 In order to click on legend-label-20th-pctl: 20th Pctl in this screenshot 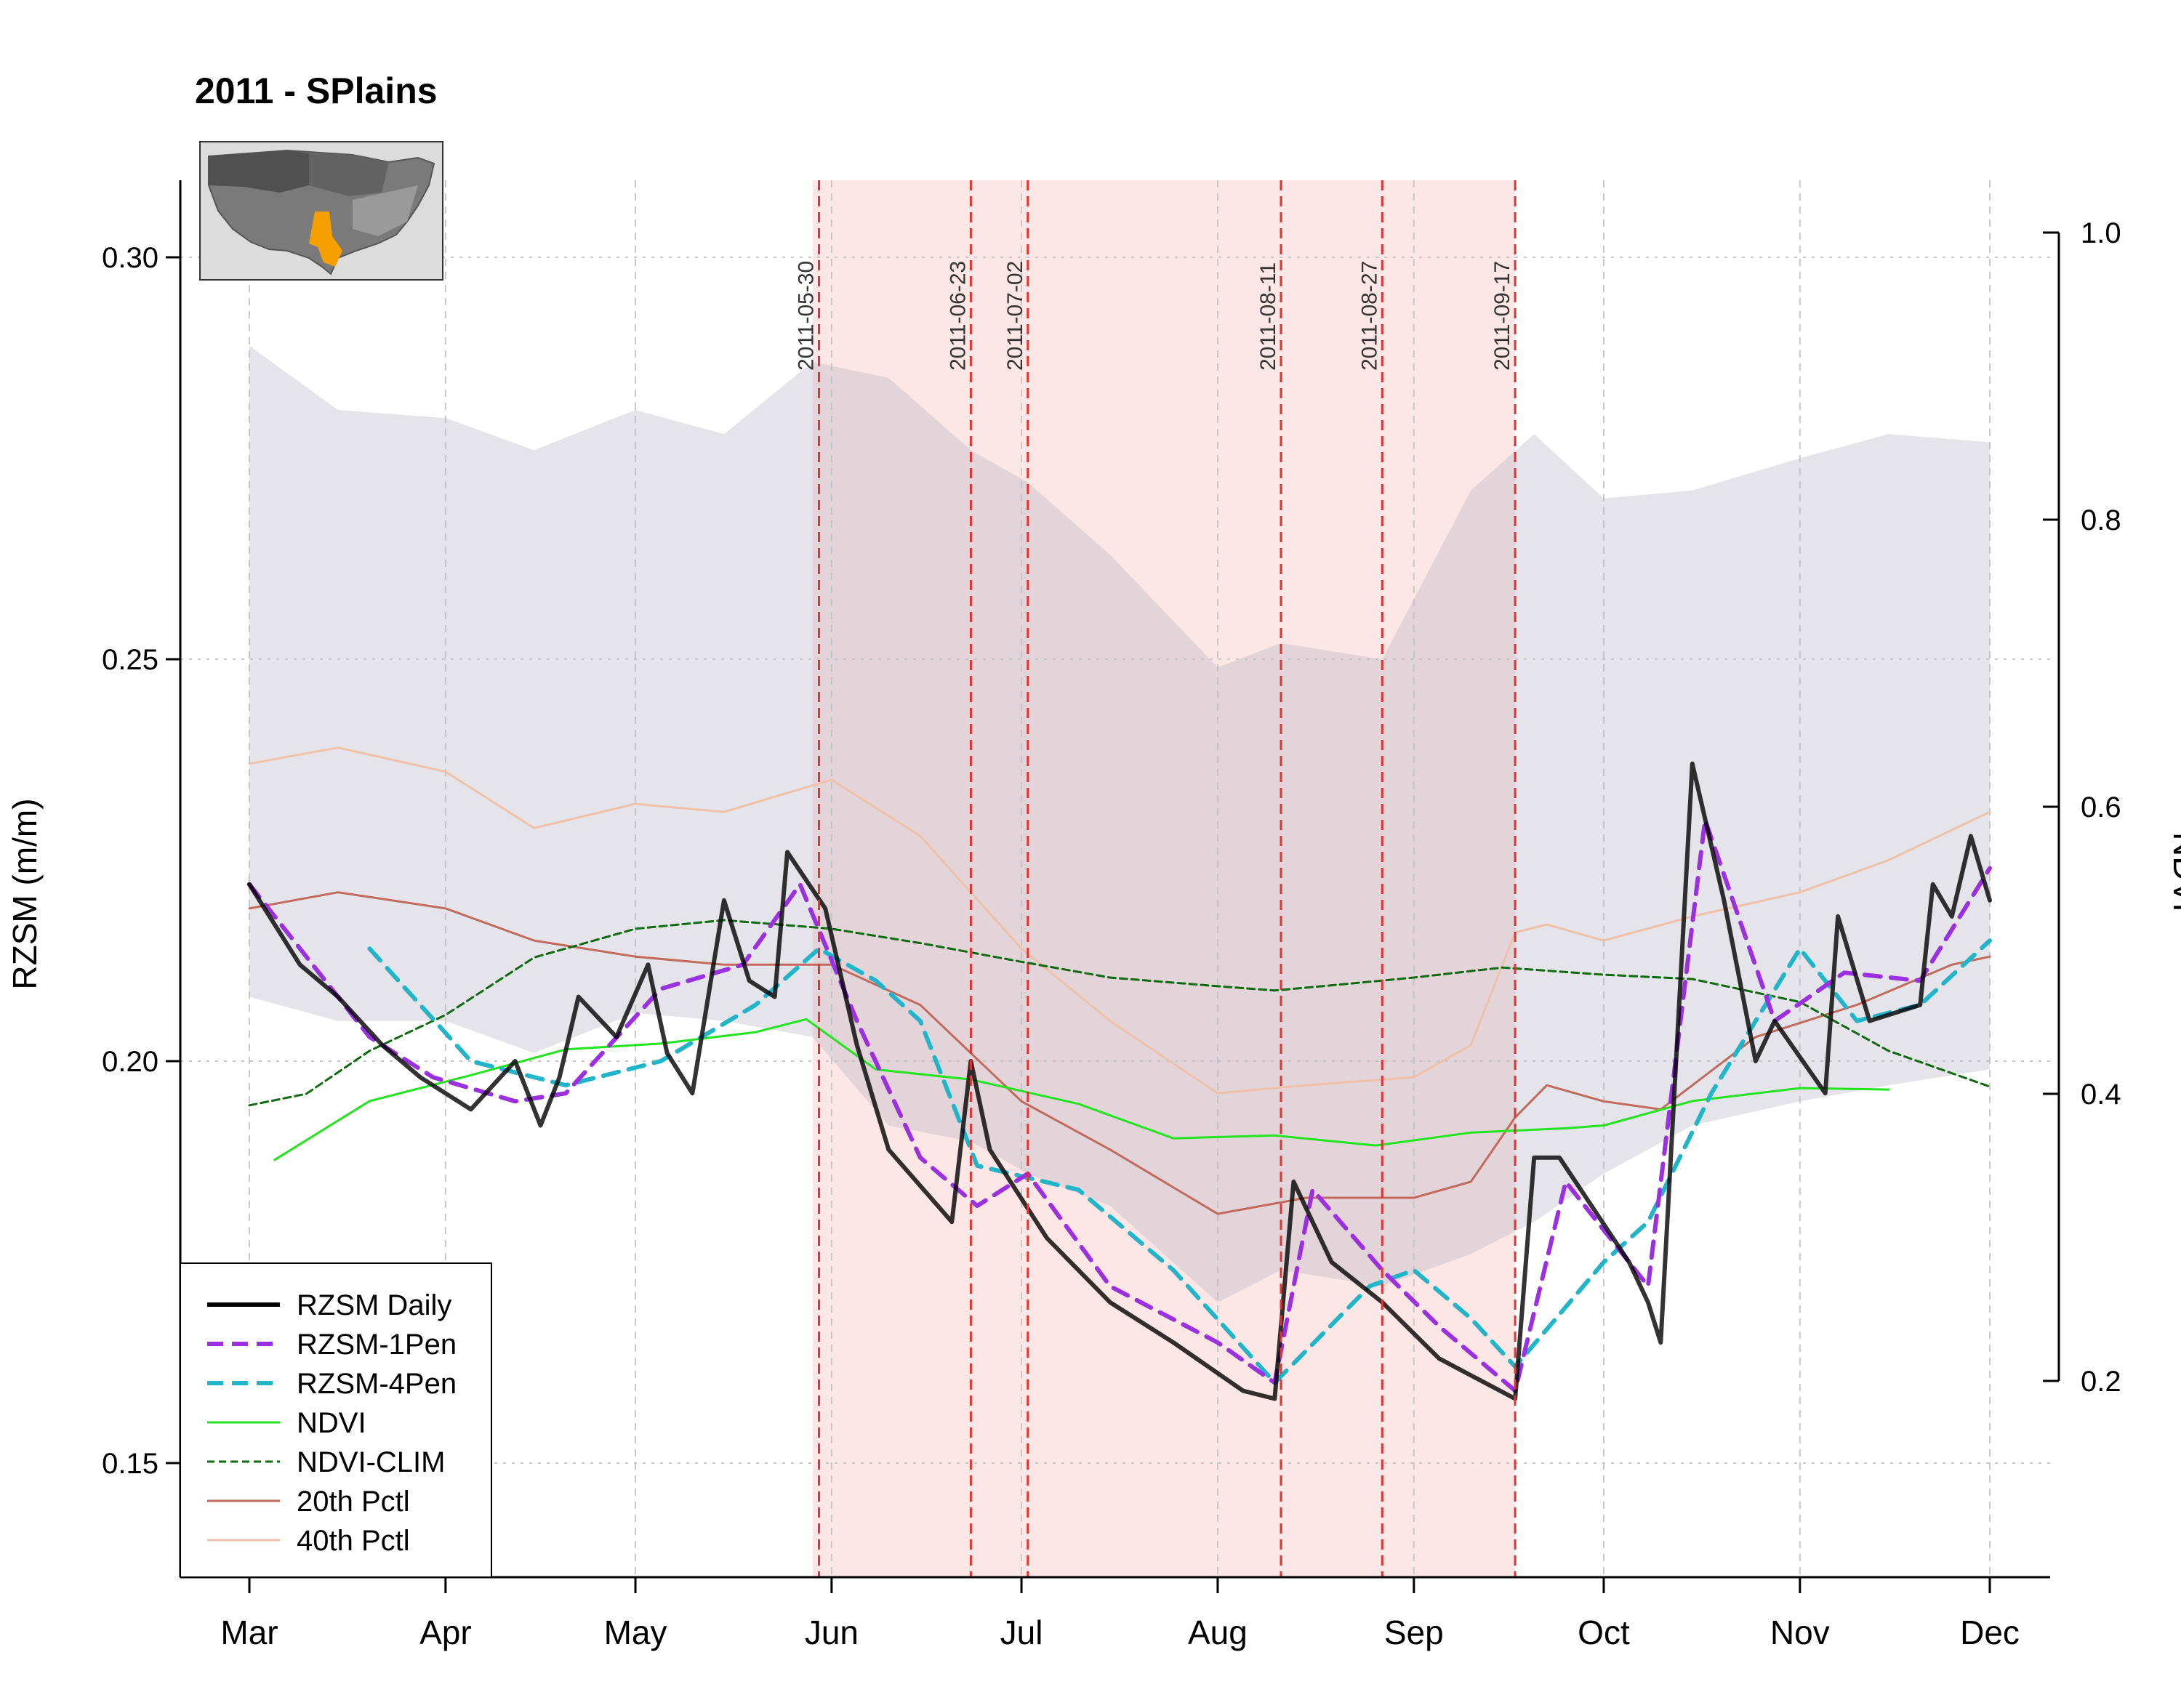, I will do `click(353, 1502)`.